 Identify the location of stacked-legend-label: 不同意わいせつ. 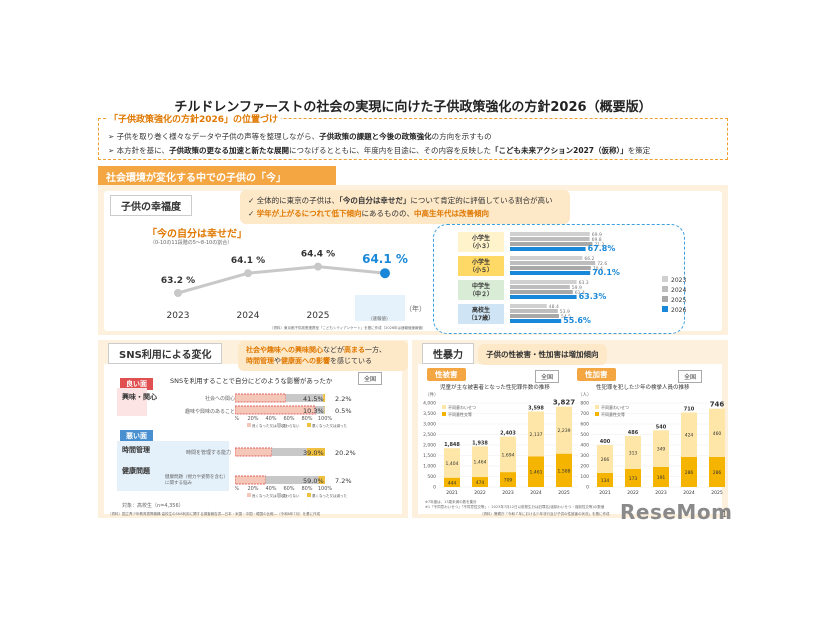
(615, 407).